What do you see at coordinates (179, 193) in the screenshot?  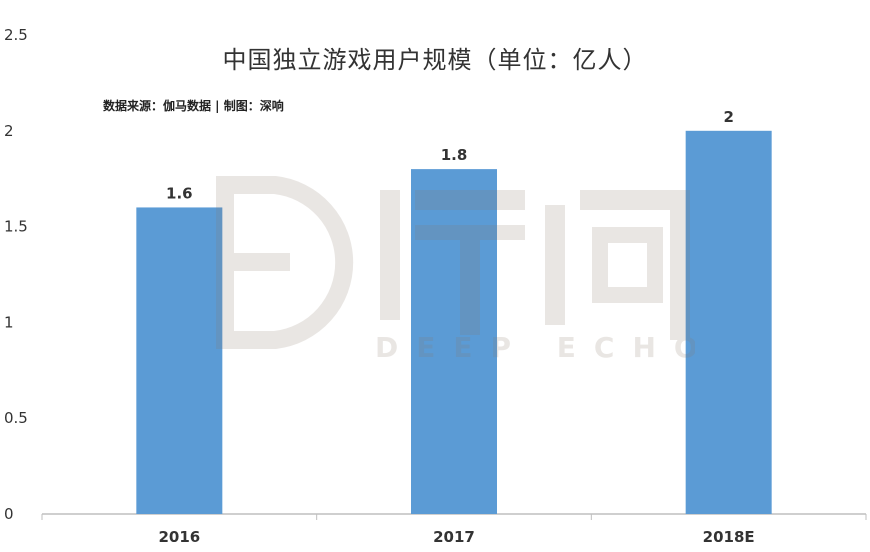 I see `data-label: 1.6` at bounding box center [179, 193].